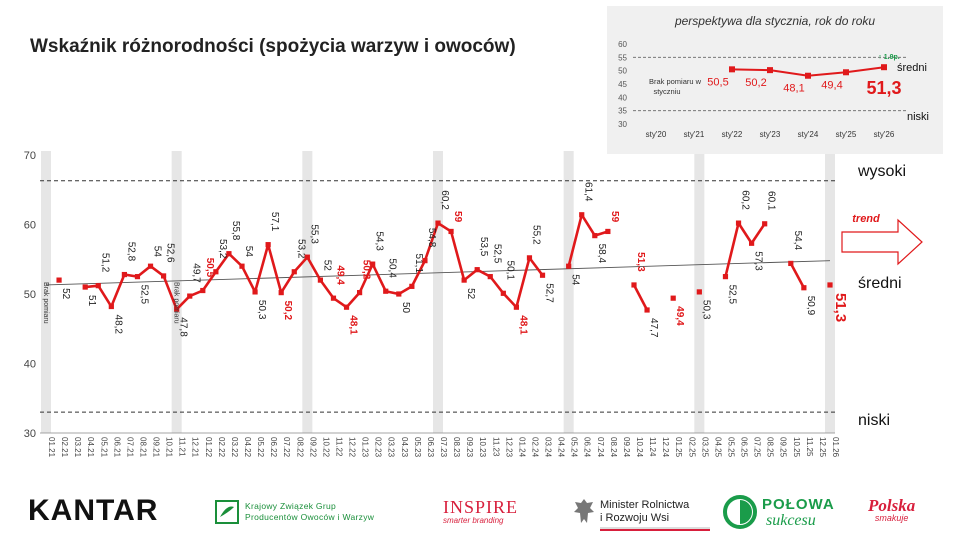  Describe the element at coordinates (745, 249) in the screenshot. I see `series-line-segment` at that location.